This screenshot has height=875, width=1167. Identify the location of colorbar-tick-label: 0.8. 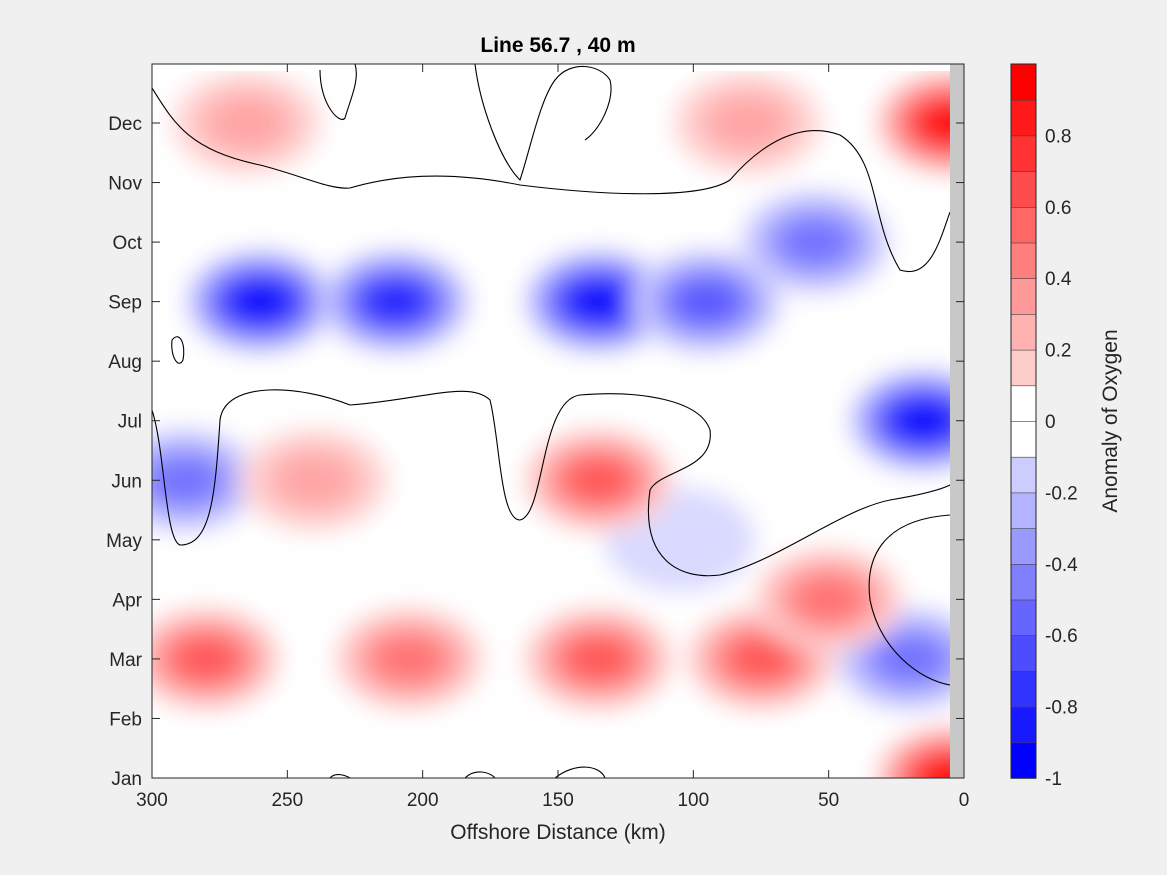
(1058, 136).